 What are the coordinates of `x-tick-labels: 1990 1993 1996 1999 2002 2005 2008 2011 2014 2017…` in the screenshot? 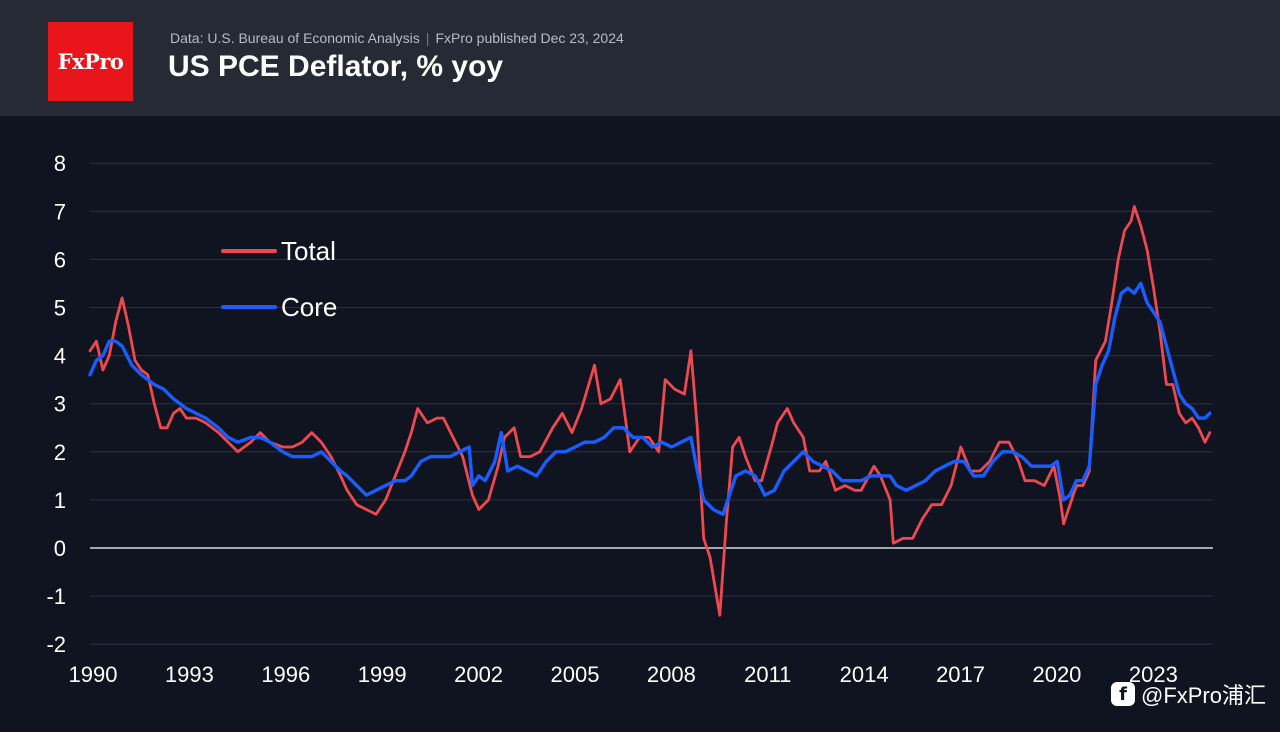 It's located at (623, 674).